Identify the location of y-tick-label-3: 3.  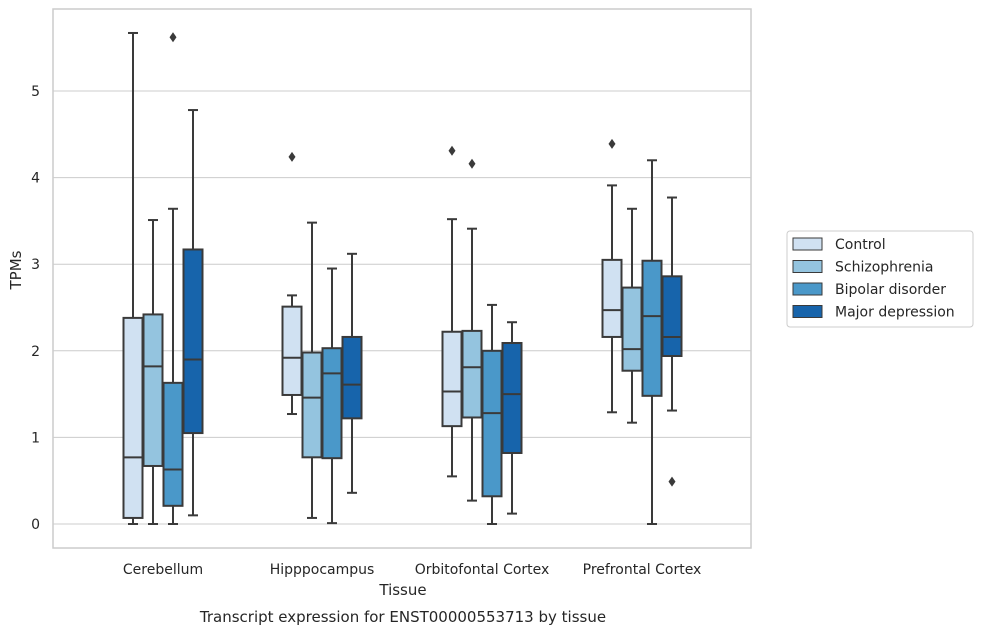
(35, 265).